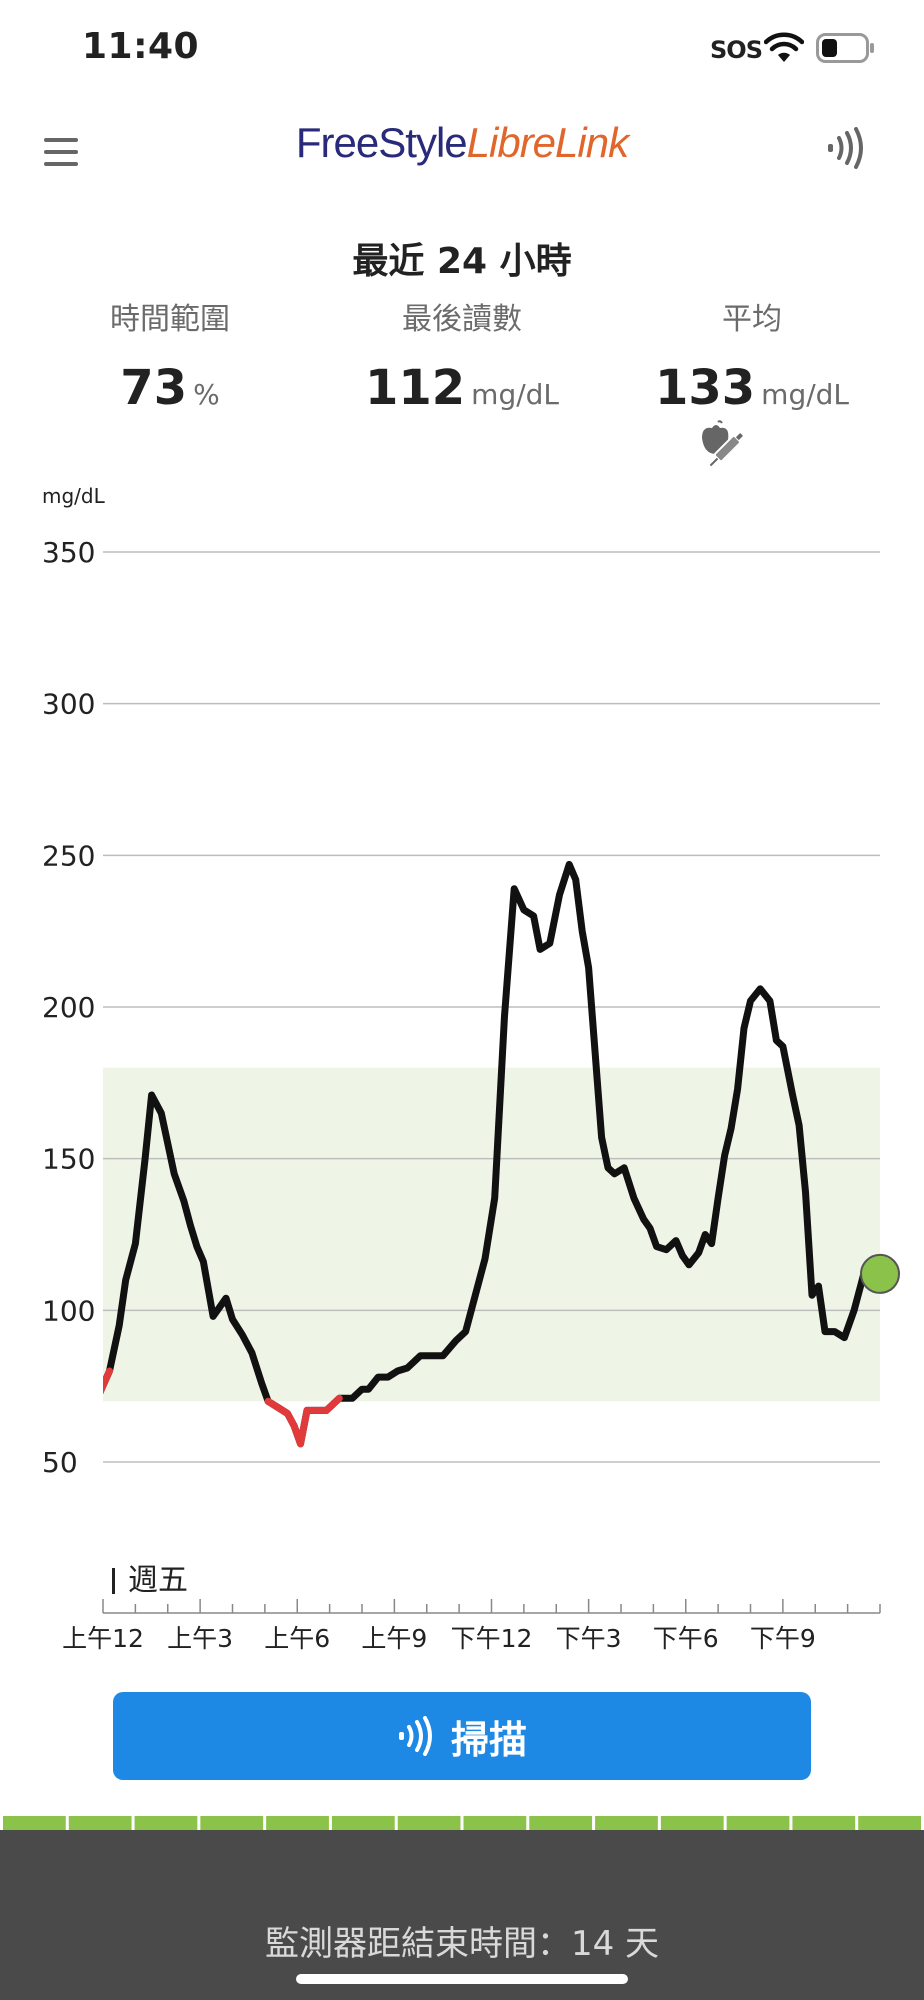 This screenshot has height=2000, width=924. What do you see at coordinates (845, 48) in the screenshot?
I see `battery-icon` at bounding box center [845, 48].